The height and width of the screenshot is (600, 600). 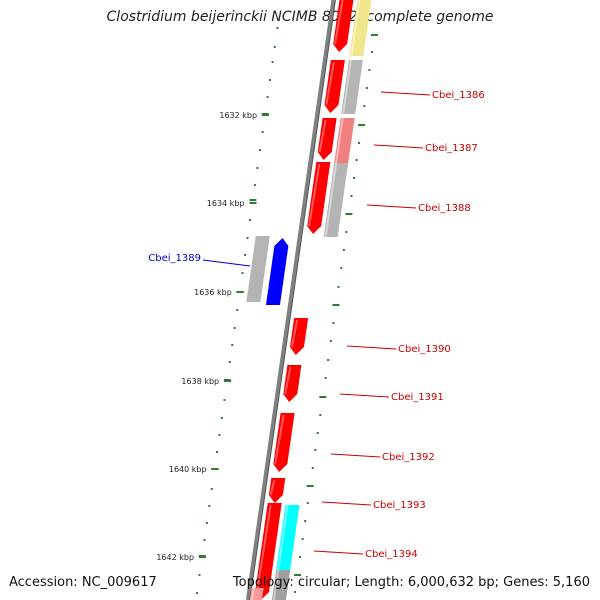 I want to click on track-grey-1386-shine, so click(x=347, y=87).